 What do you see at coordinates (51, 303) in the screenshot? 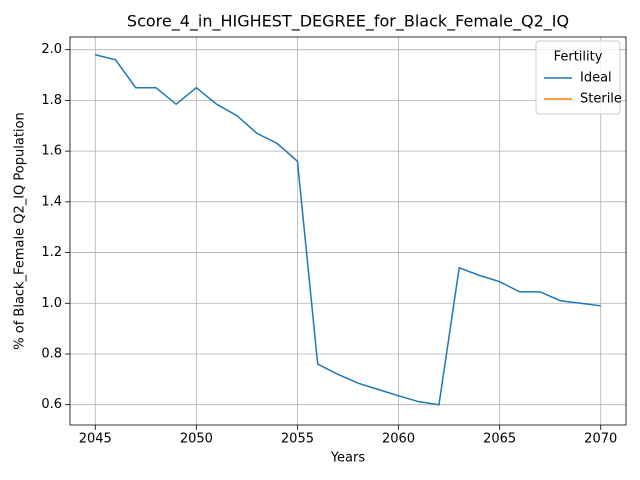
I see `y-tick-label: 1.0` at bounding box center [51, 303].